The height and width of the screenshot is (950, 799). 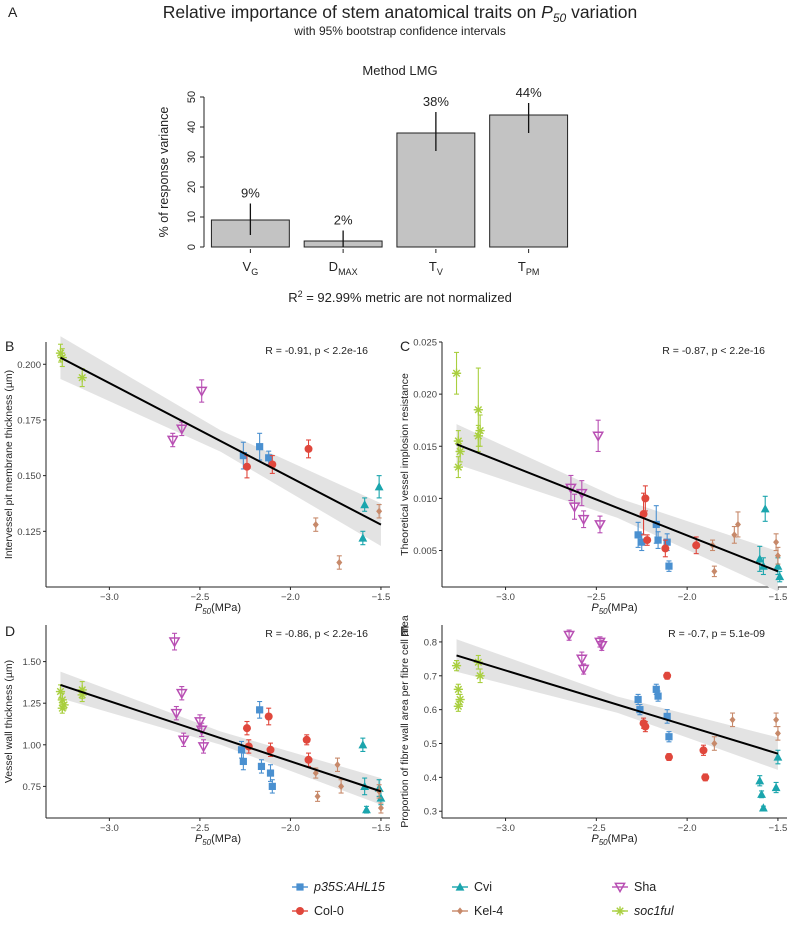 What do you see at coordinates (601, 12) in the screenshot?
I see `title-end: variation` at bounding box center [601, 12].